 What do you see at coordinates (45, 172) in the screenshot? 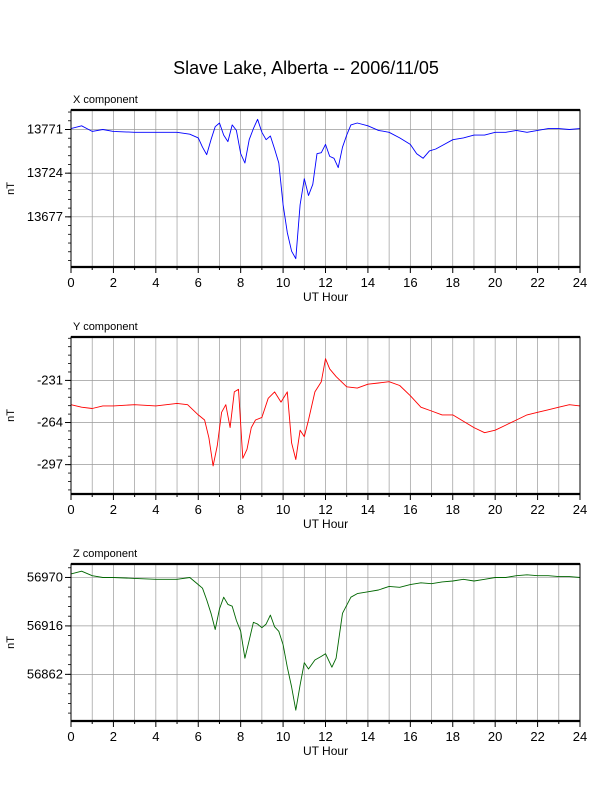
I see `y-tick-label: 13724` at bounding box center [45, 172].